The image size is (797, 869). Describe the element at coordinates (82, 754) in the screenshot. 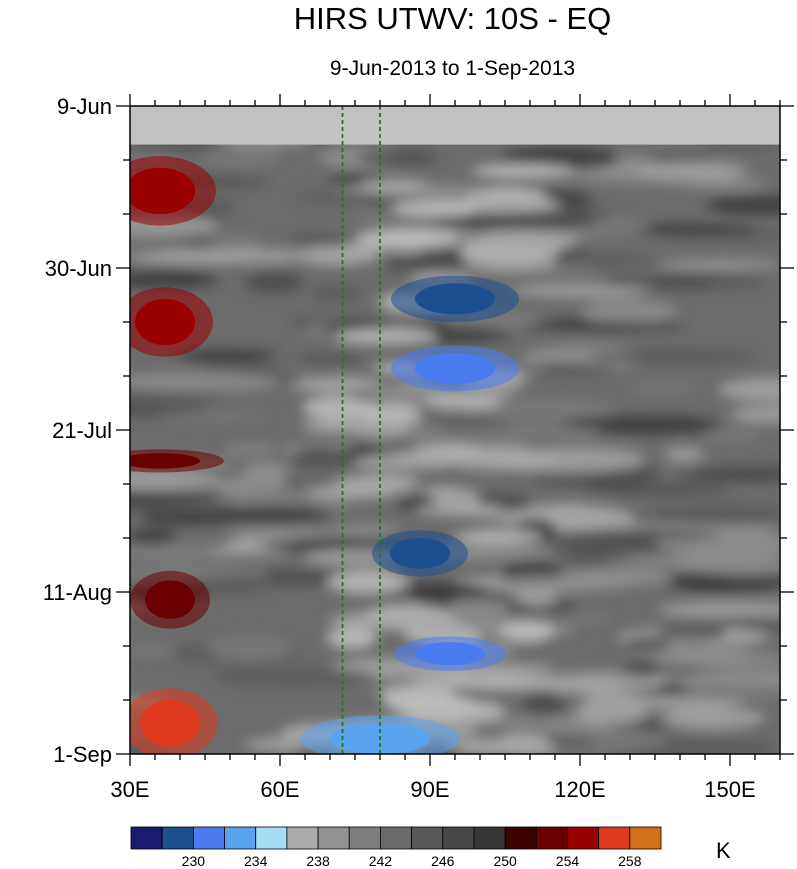

I see `y-tick-label: 1-Sep` at that location.